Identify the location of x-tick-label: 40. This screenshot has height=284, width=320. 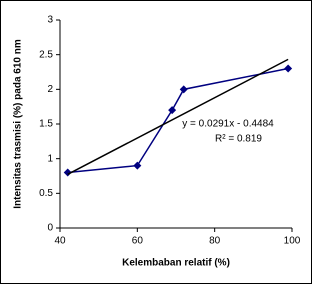
(60, 241).